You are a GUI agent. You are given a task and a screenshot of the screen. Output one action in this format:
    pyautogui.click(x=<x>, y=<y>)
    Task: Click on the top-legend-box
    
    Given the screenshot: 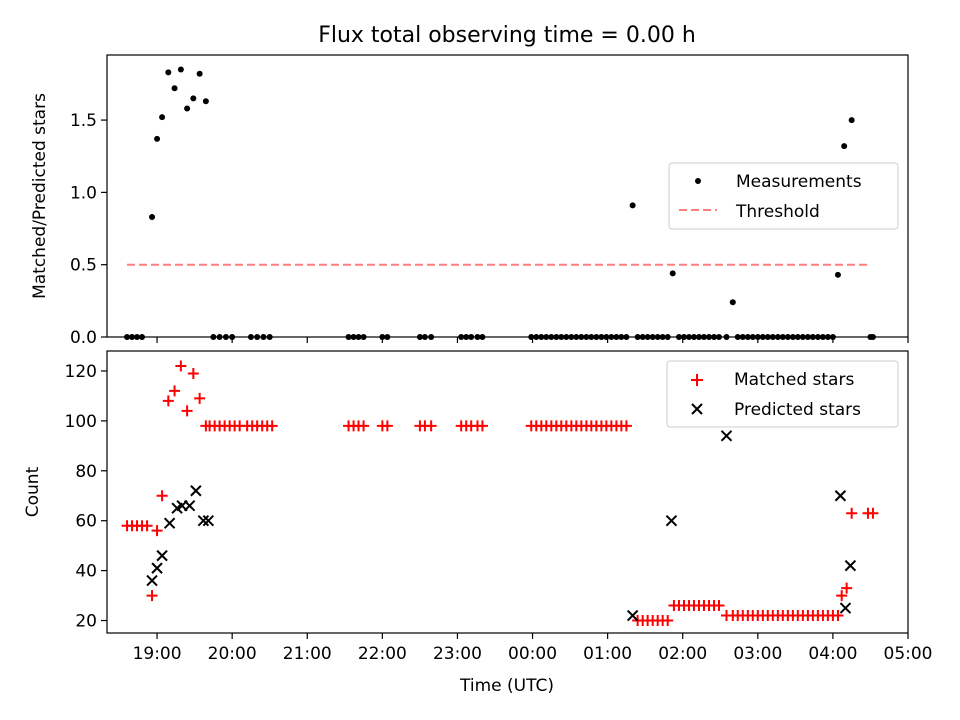 What is the action you would take?
    pyautogui.click(x=783, y=196)
    